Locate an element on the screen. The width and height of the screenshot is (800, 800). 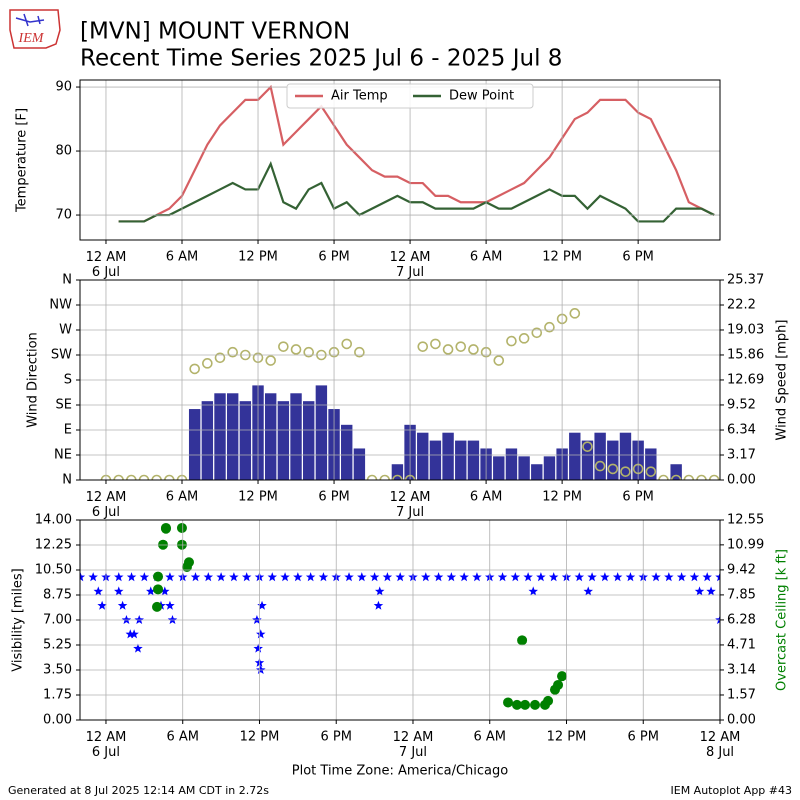
y2-tick-label: 1.57 is located at coordinates (741, 694).